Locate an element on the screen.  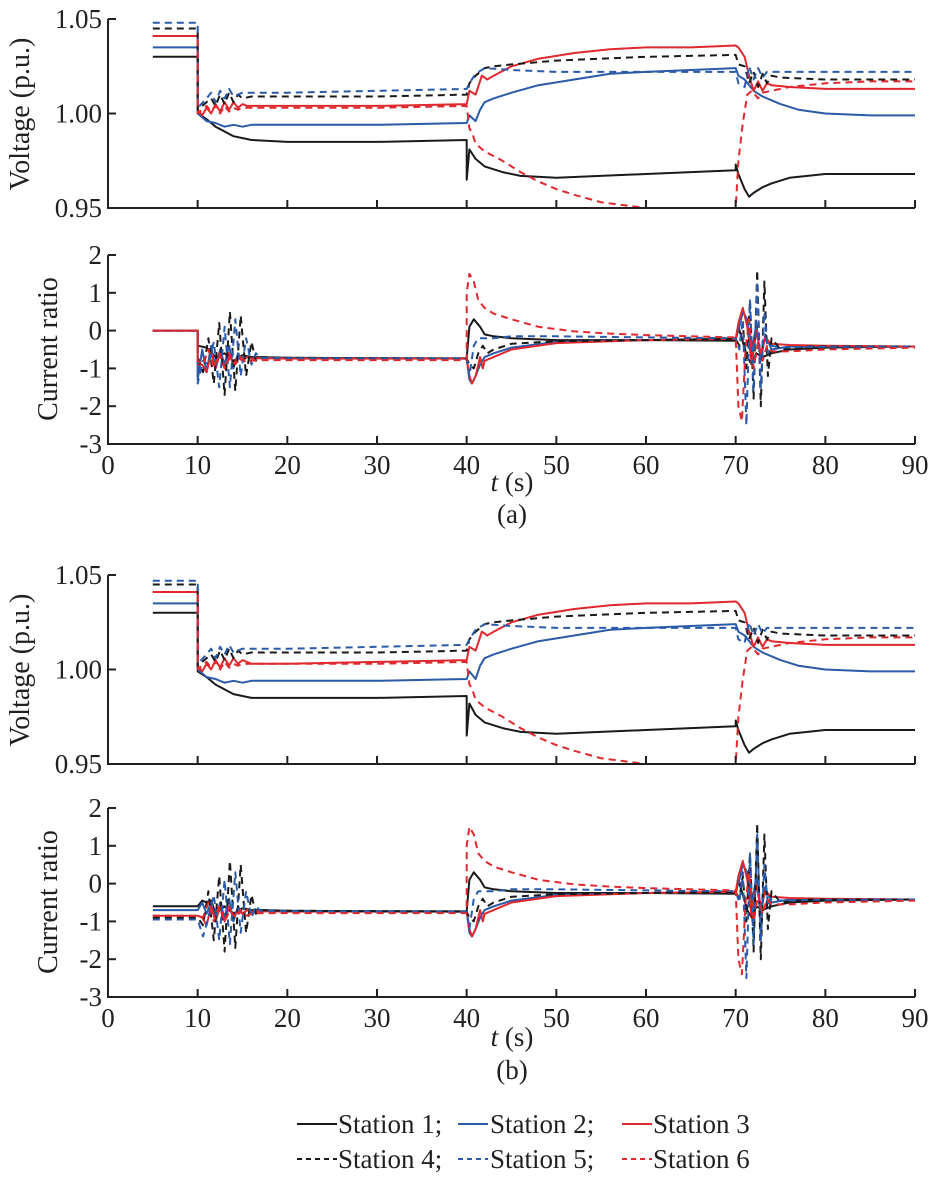
legend-label-station-4: Station 4; is located at coordinates (390, 1159).